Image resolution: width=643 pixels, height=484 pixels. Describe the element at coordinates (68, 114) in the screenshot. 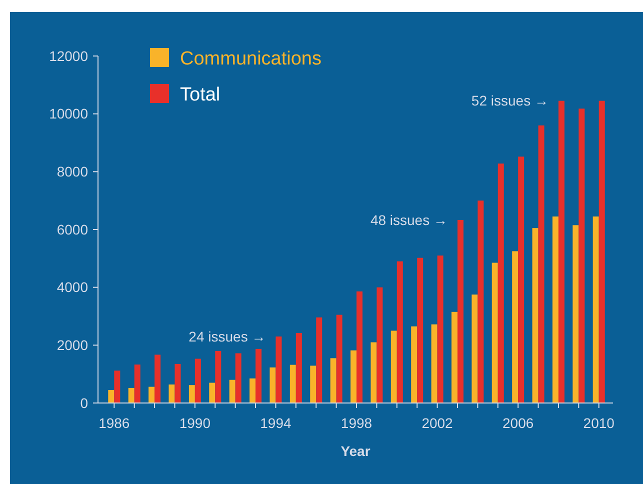

I see `y-tick-label: 10000` at that location.